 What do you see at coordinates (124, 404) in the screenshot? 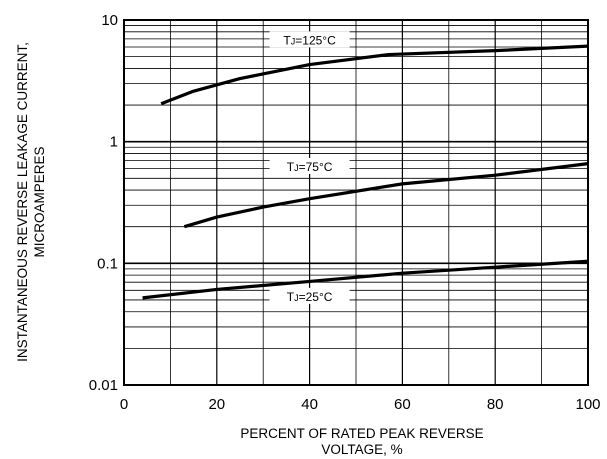
I see `x-tick-label: 0` at bounding box center [124, 404].